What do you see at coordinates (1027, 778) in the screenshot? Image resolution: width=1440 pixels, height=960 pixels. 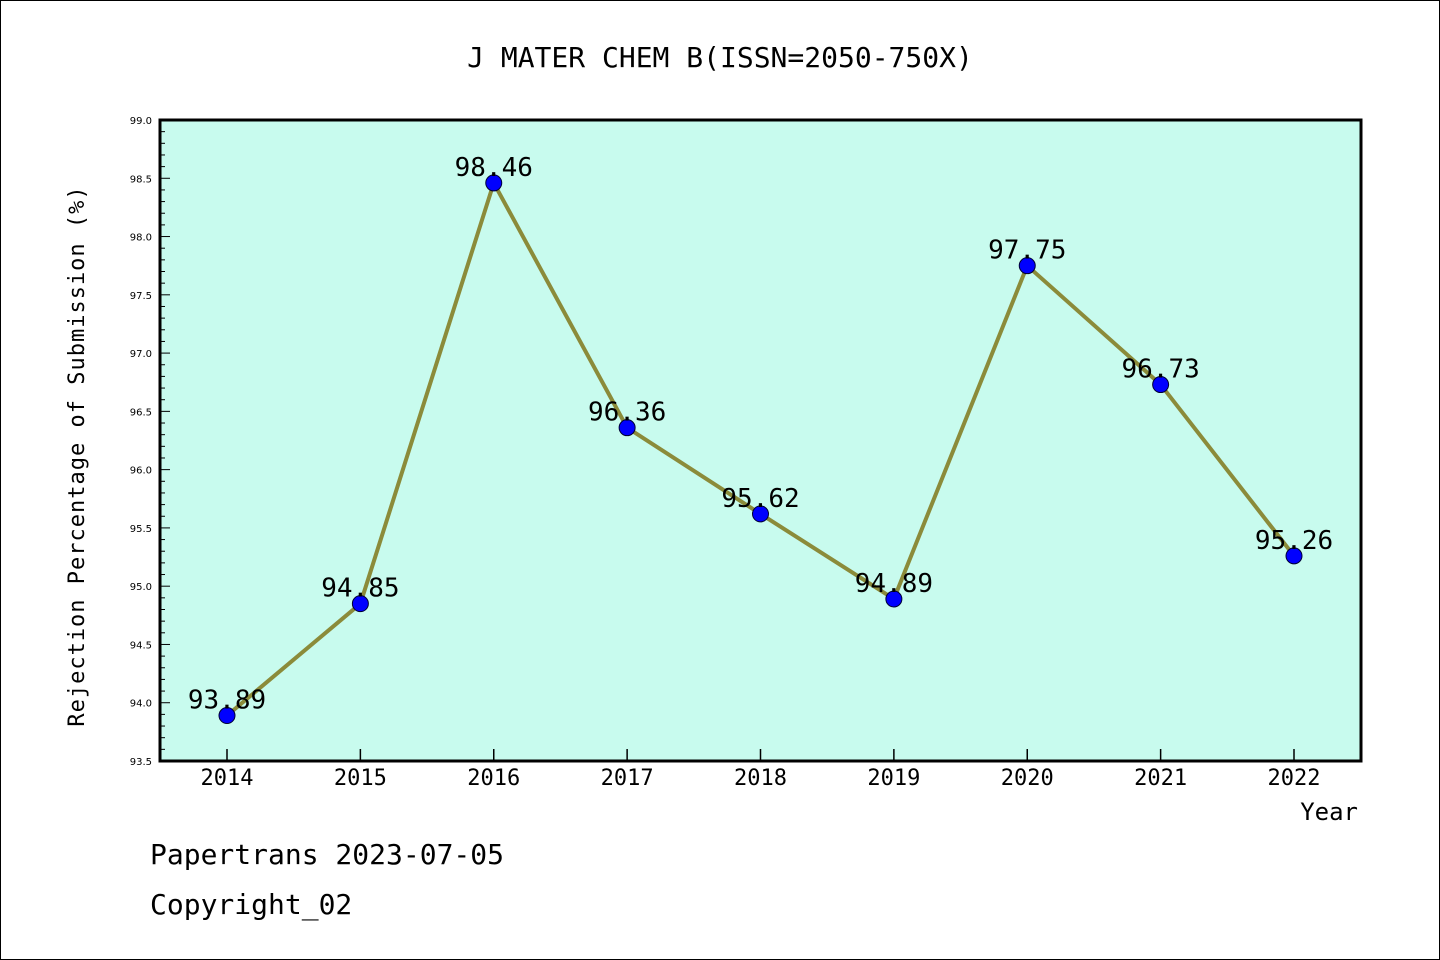 I see `x-tick-label: 2020` at bounding box center [1027, 778].